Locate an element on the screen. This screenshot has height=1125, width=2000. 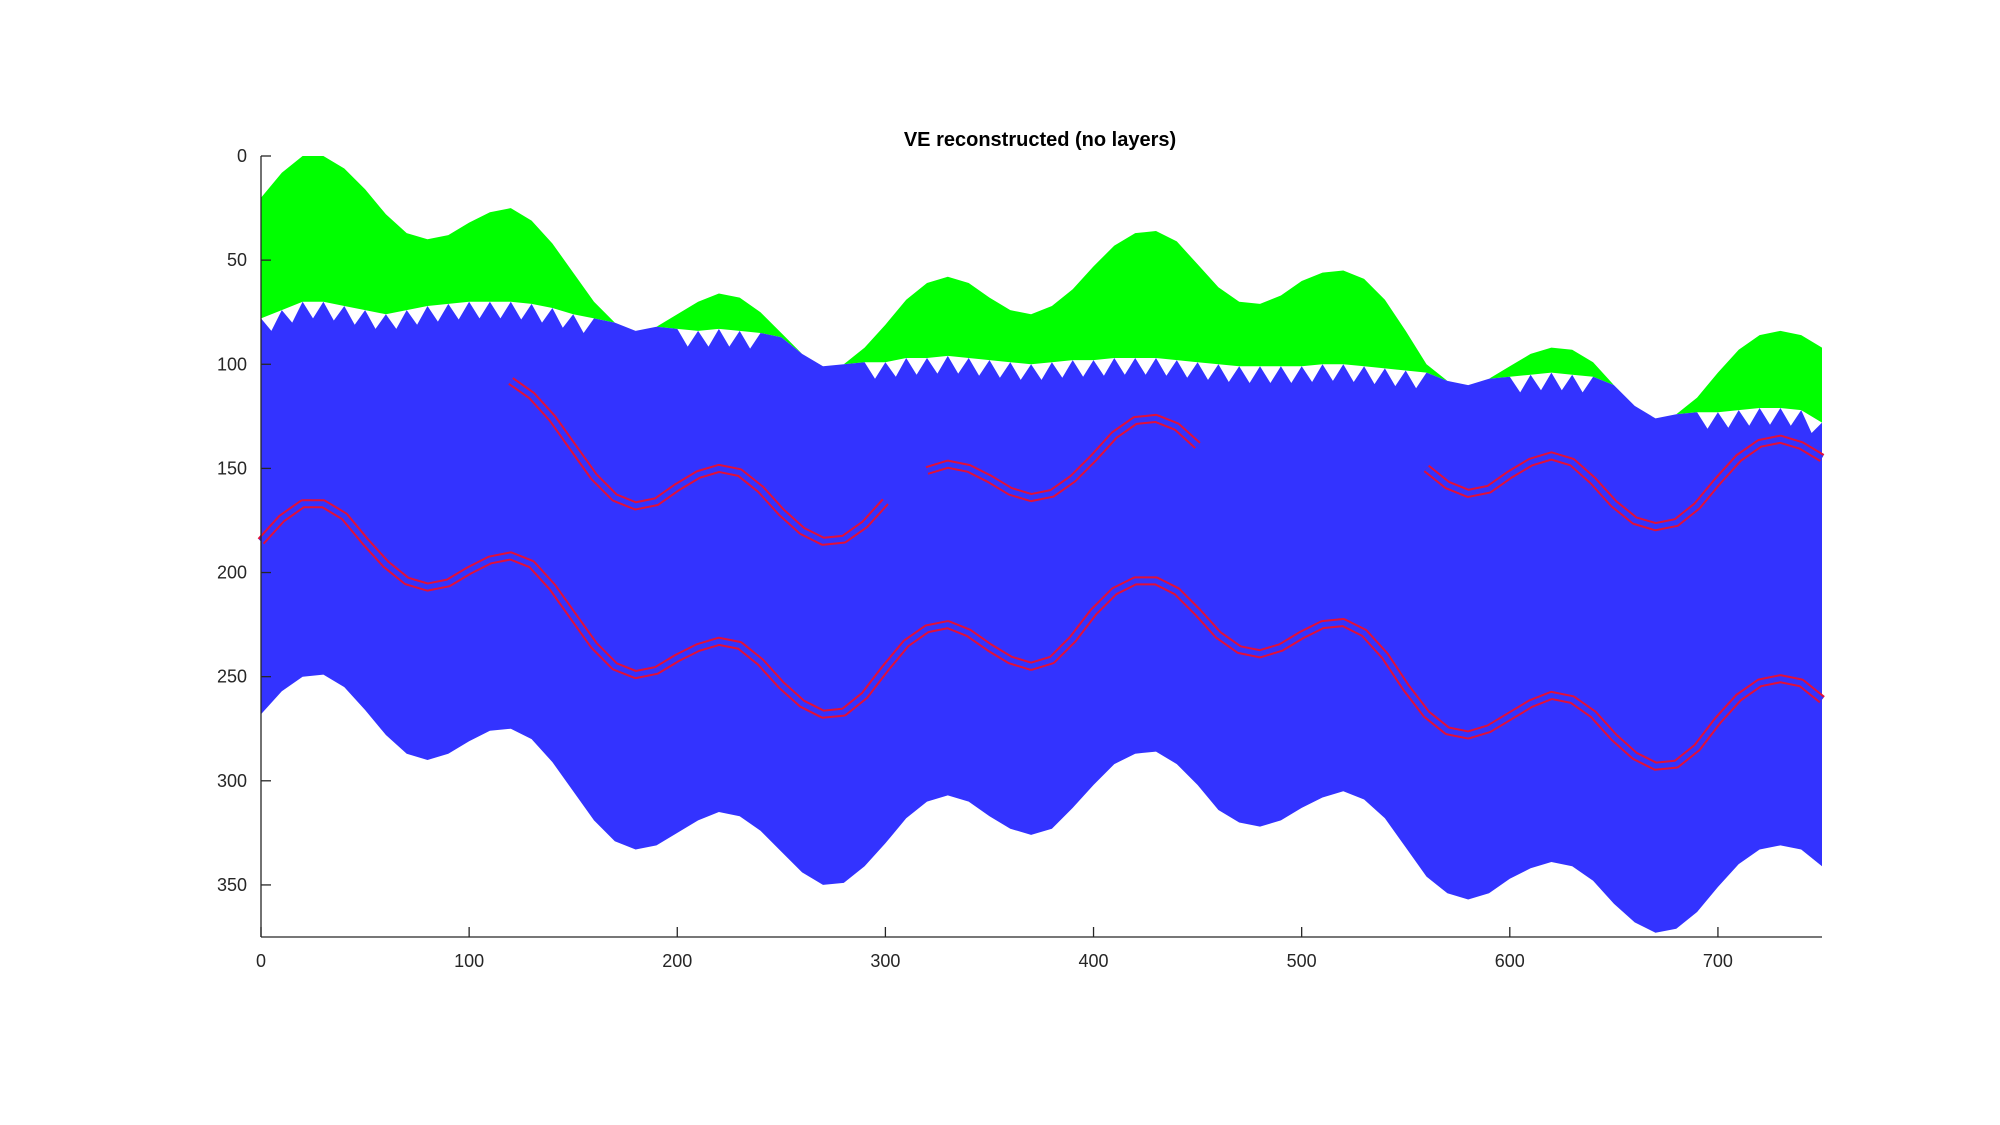
x-tick-label: 600 is located at coordinates (1510, 961).